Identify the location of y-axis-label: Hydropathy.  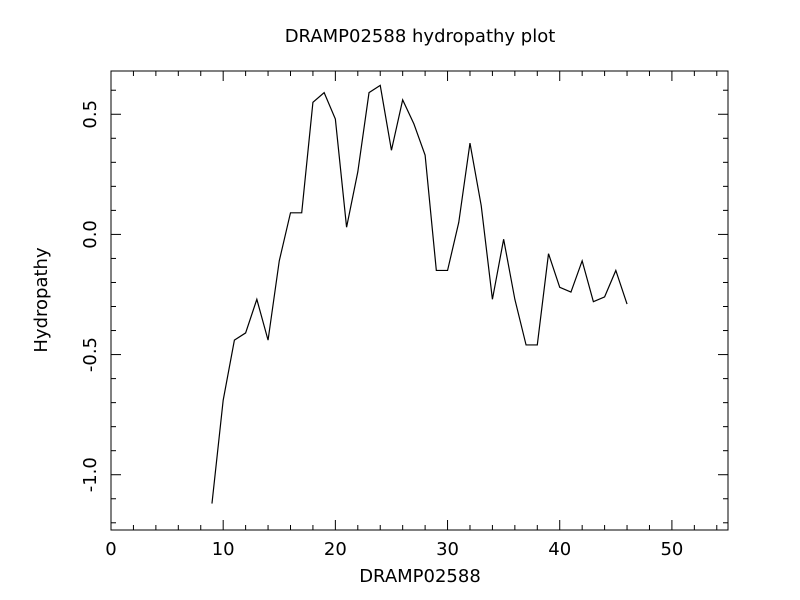
(41, 300).